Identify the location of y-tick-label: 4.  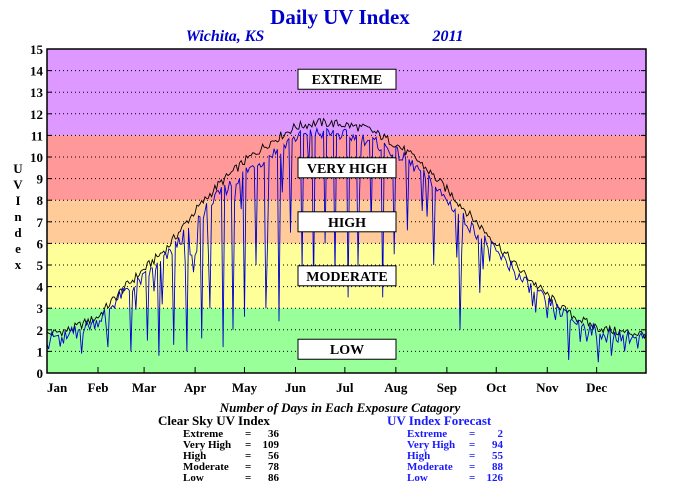
(40, 287).